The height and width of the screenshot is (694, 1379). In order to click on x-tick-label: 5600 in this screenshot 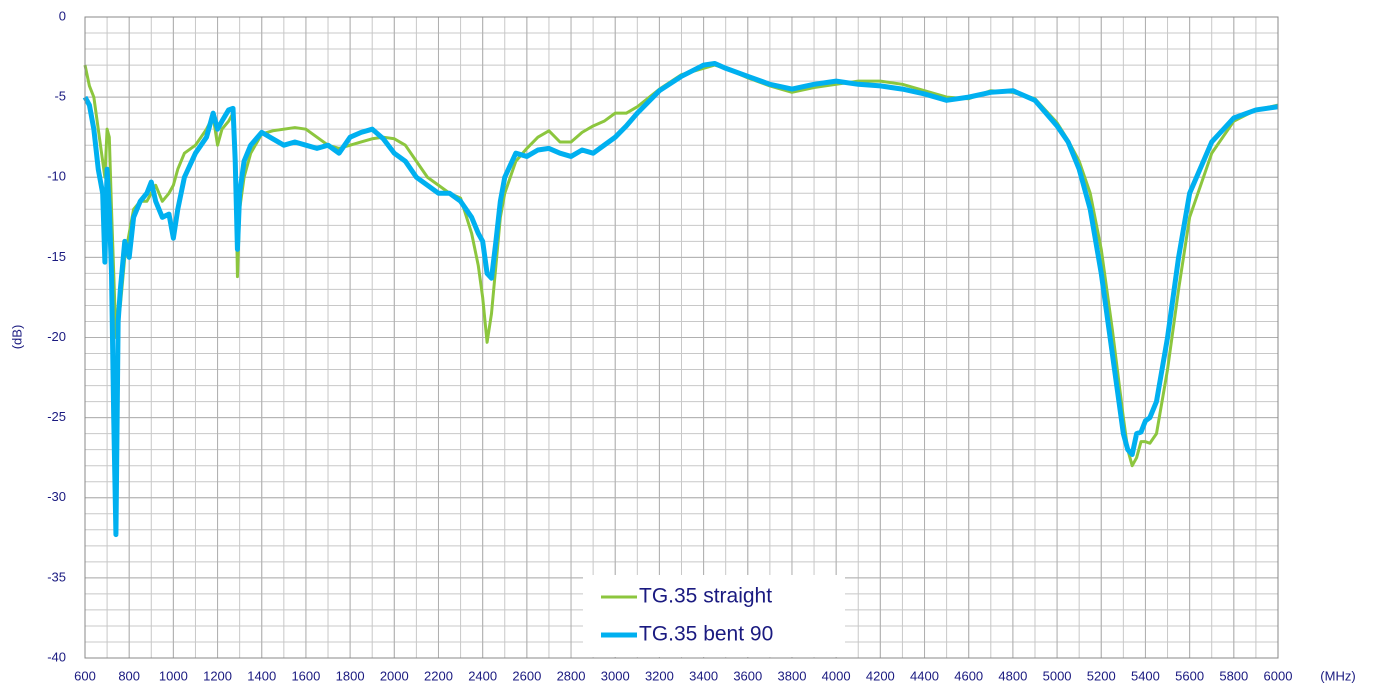, I will do `click(1189, 675)`.